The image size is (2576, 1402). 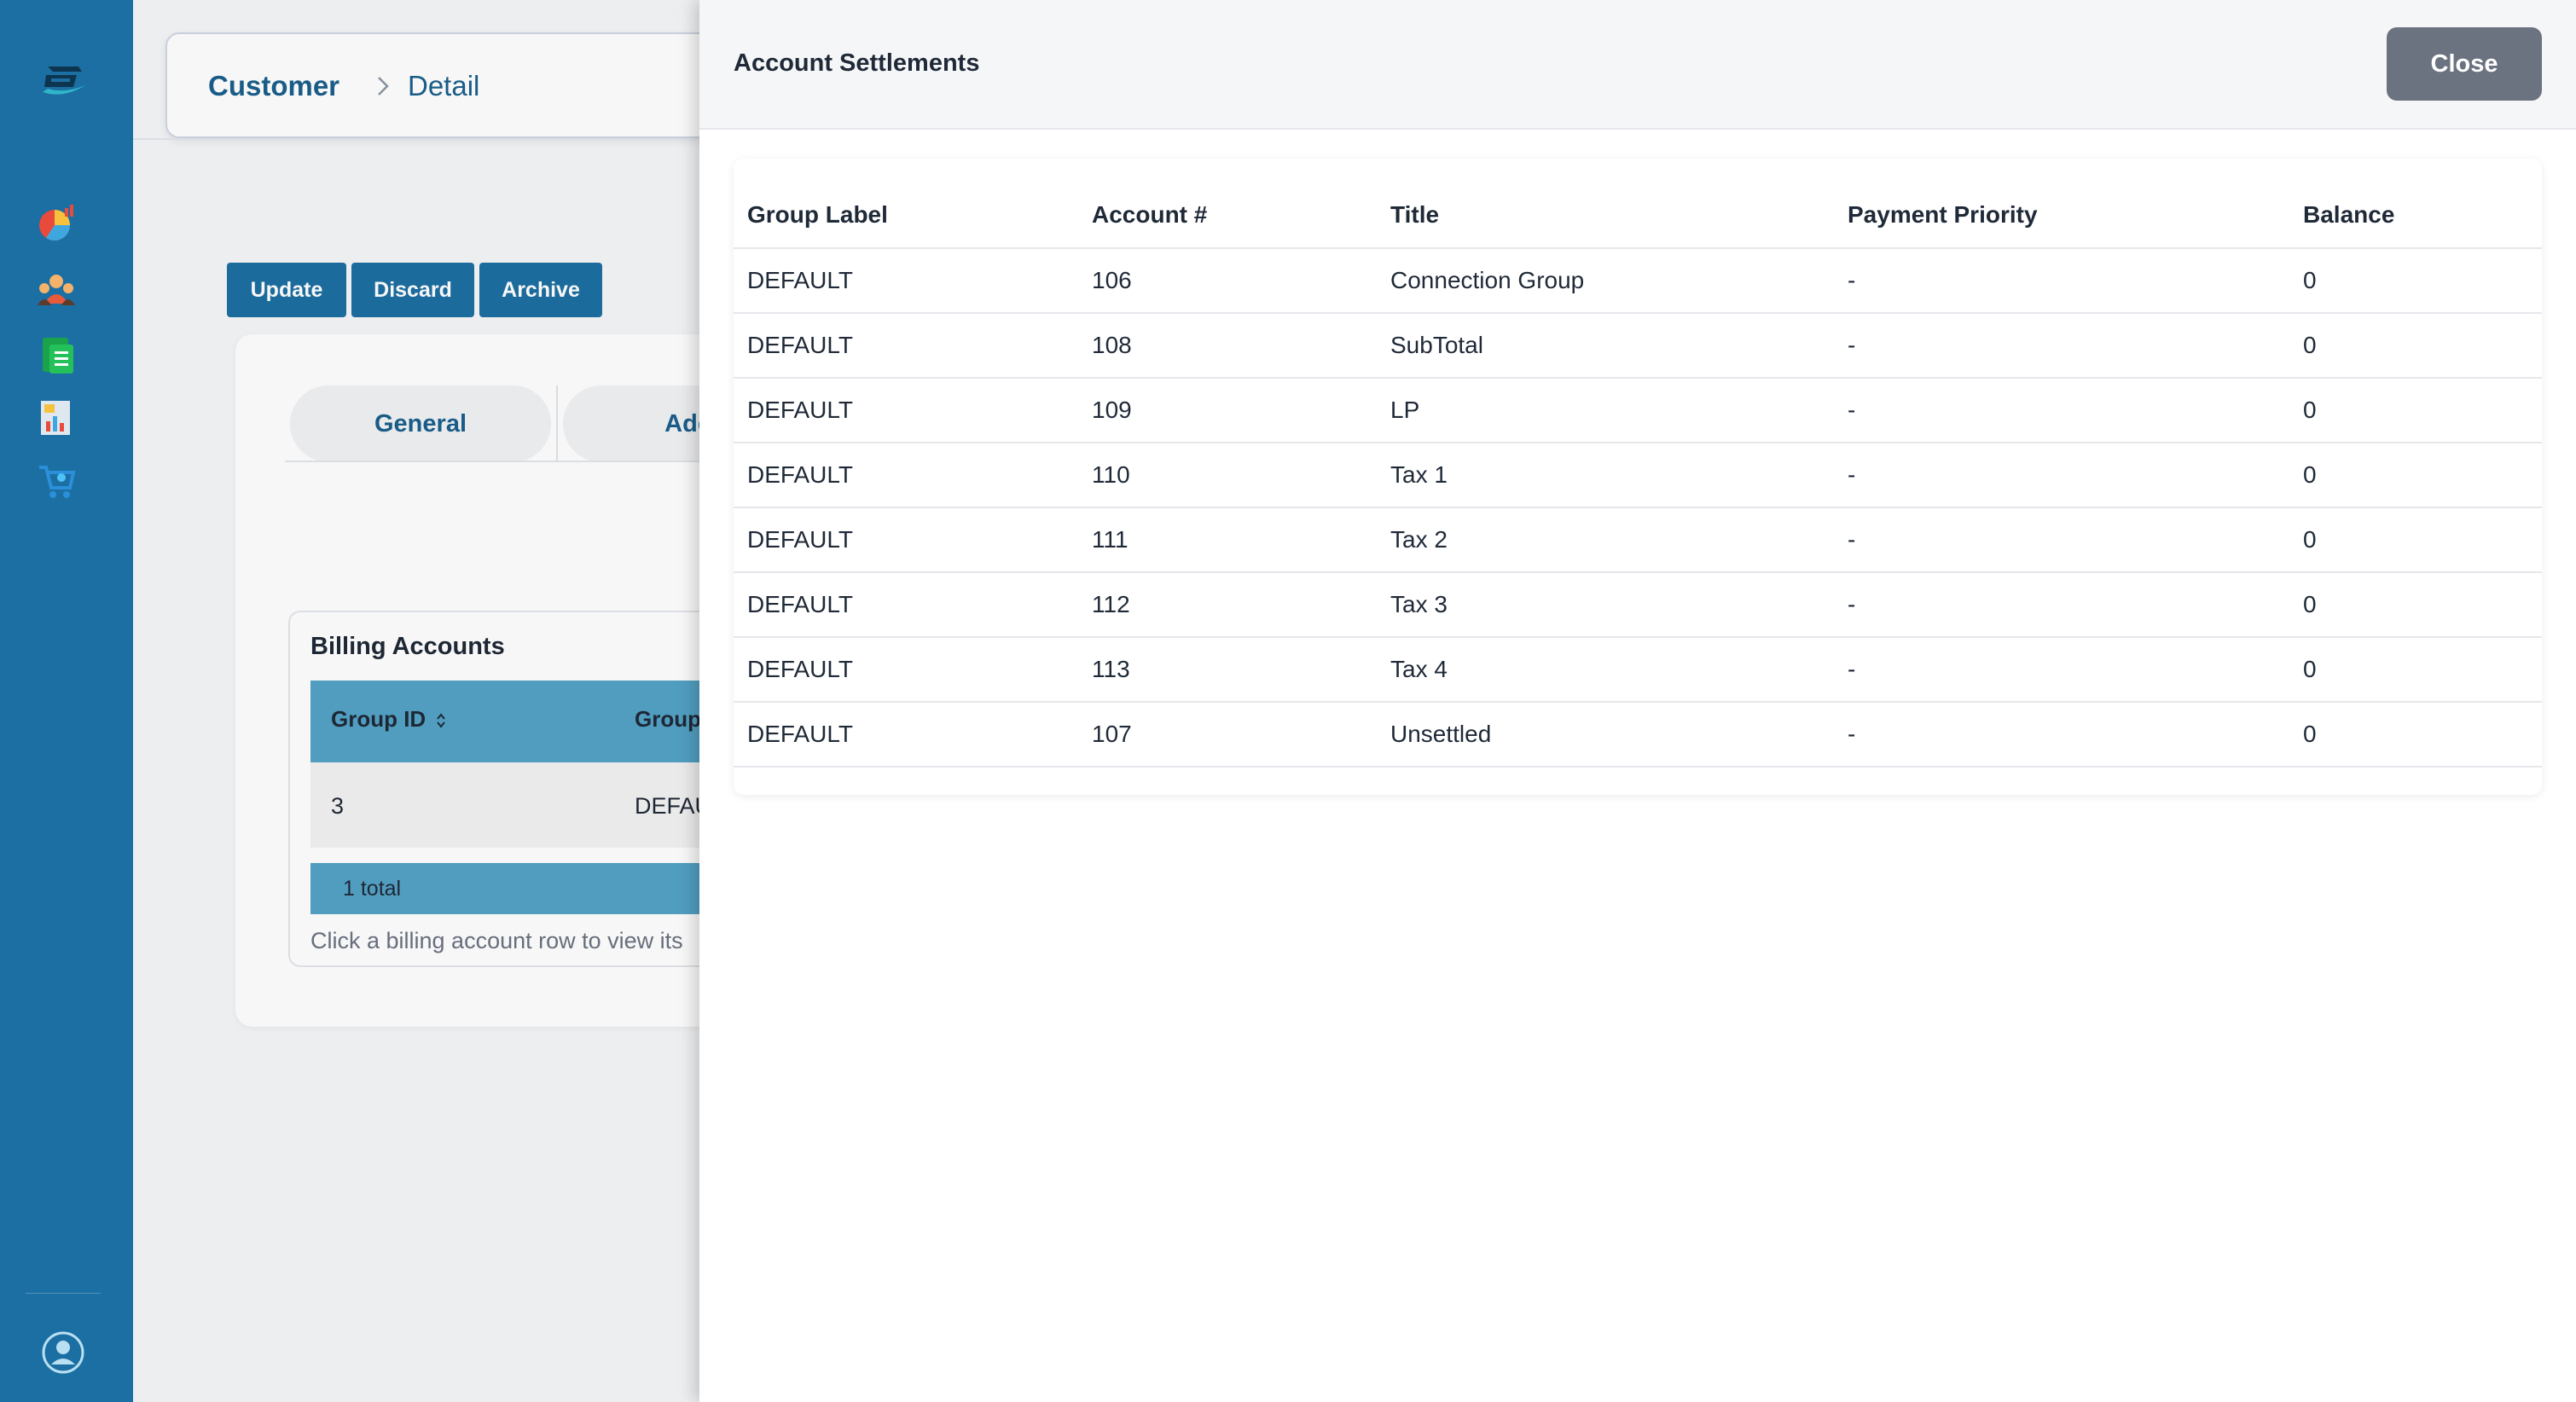 What do you see at coordinates (63, 1352) in the screenshot?
I see `user-profile-icon` at bounding box center [63, 1352].